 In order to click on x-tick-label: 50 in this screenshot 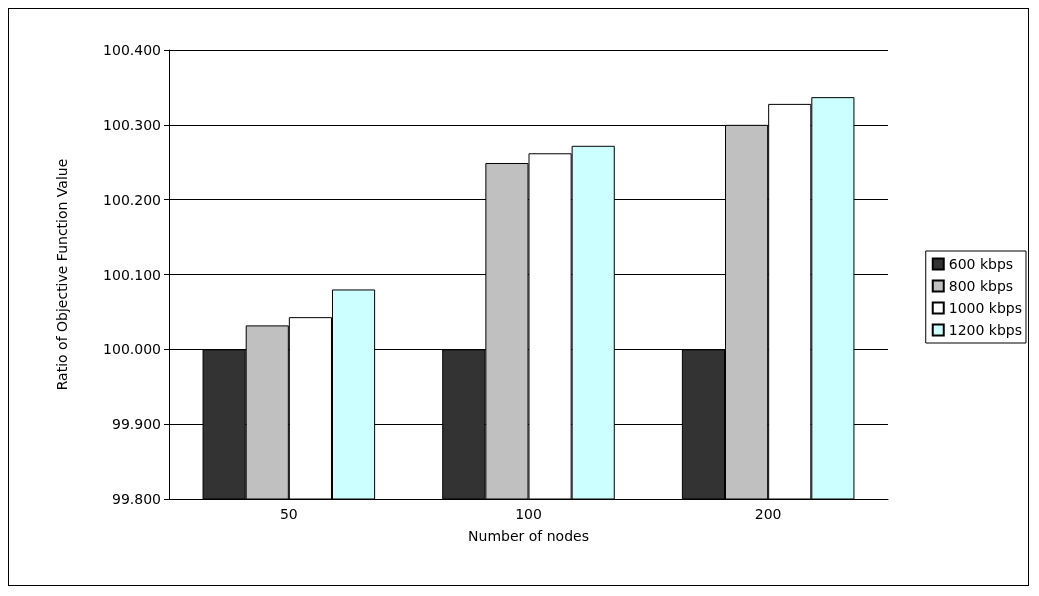, I will do `click(288, 514)`.